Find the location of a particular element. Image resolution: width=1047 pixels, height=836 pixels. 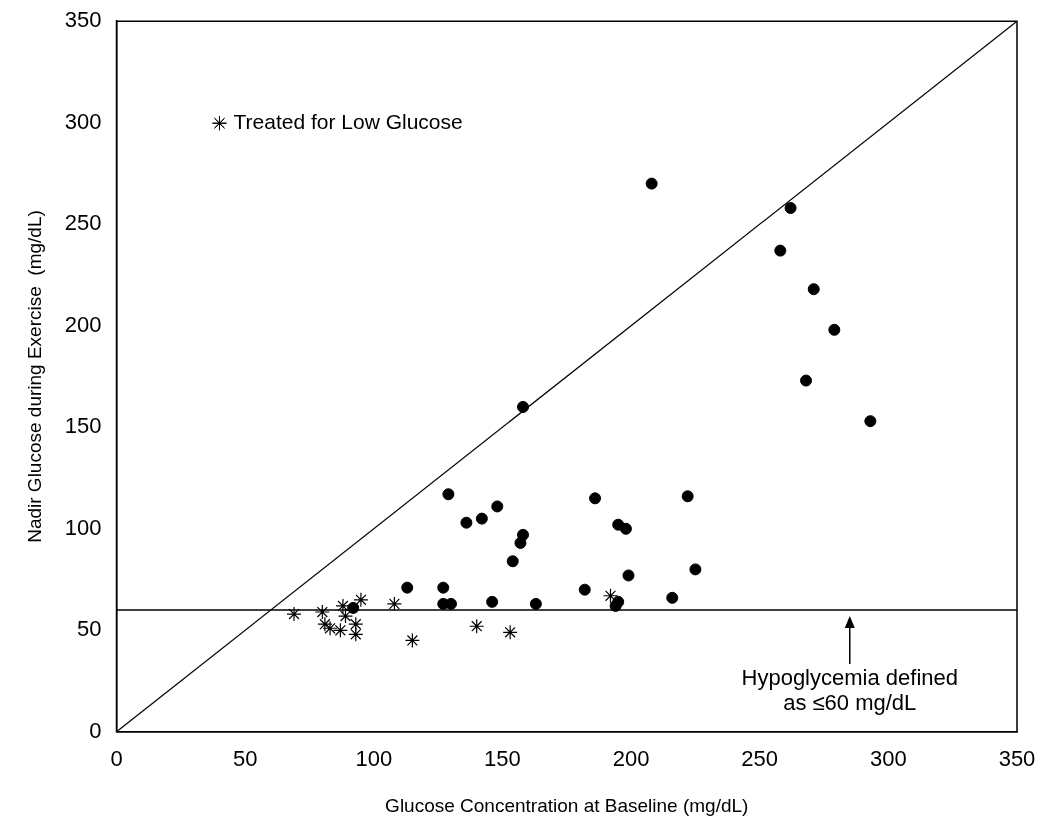

x-tick-label: 100 is located at coordinates (374, 759).